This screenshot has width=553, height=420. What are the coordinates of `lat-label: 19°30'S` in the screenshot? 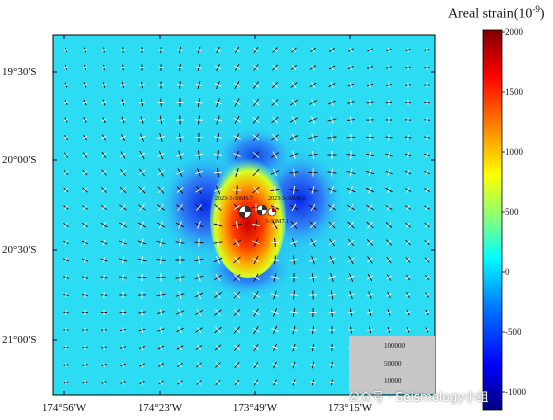 It's located at (19, 72).